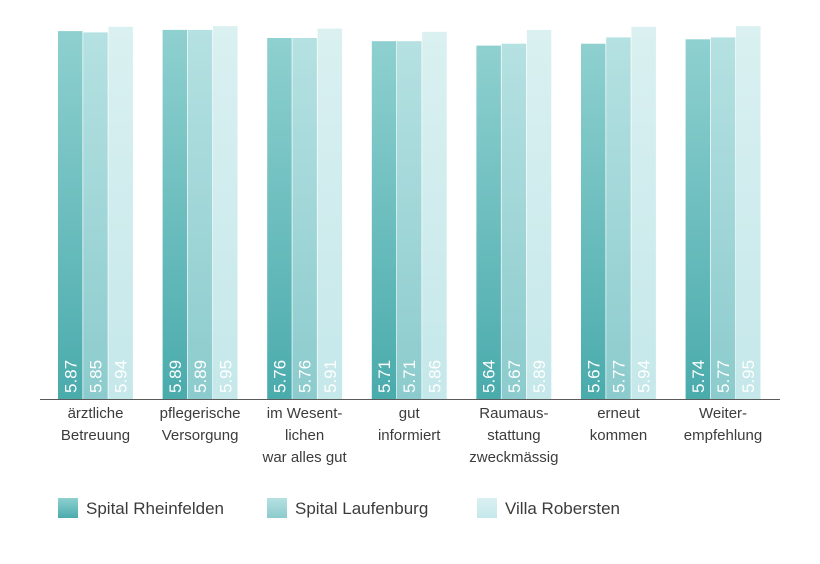  I want to click on x-tick-label: Raumaus-, so click(513, 413).